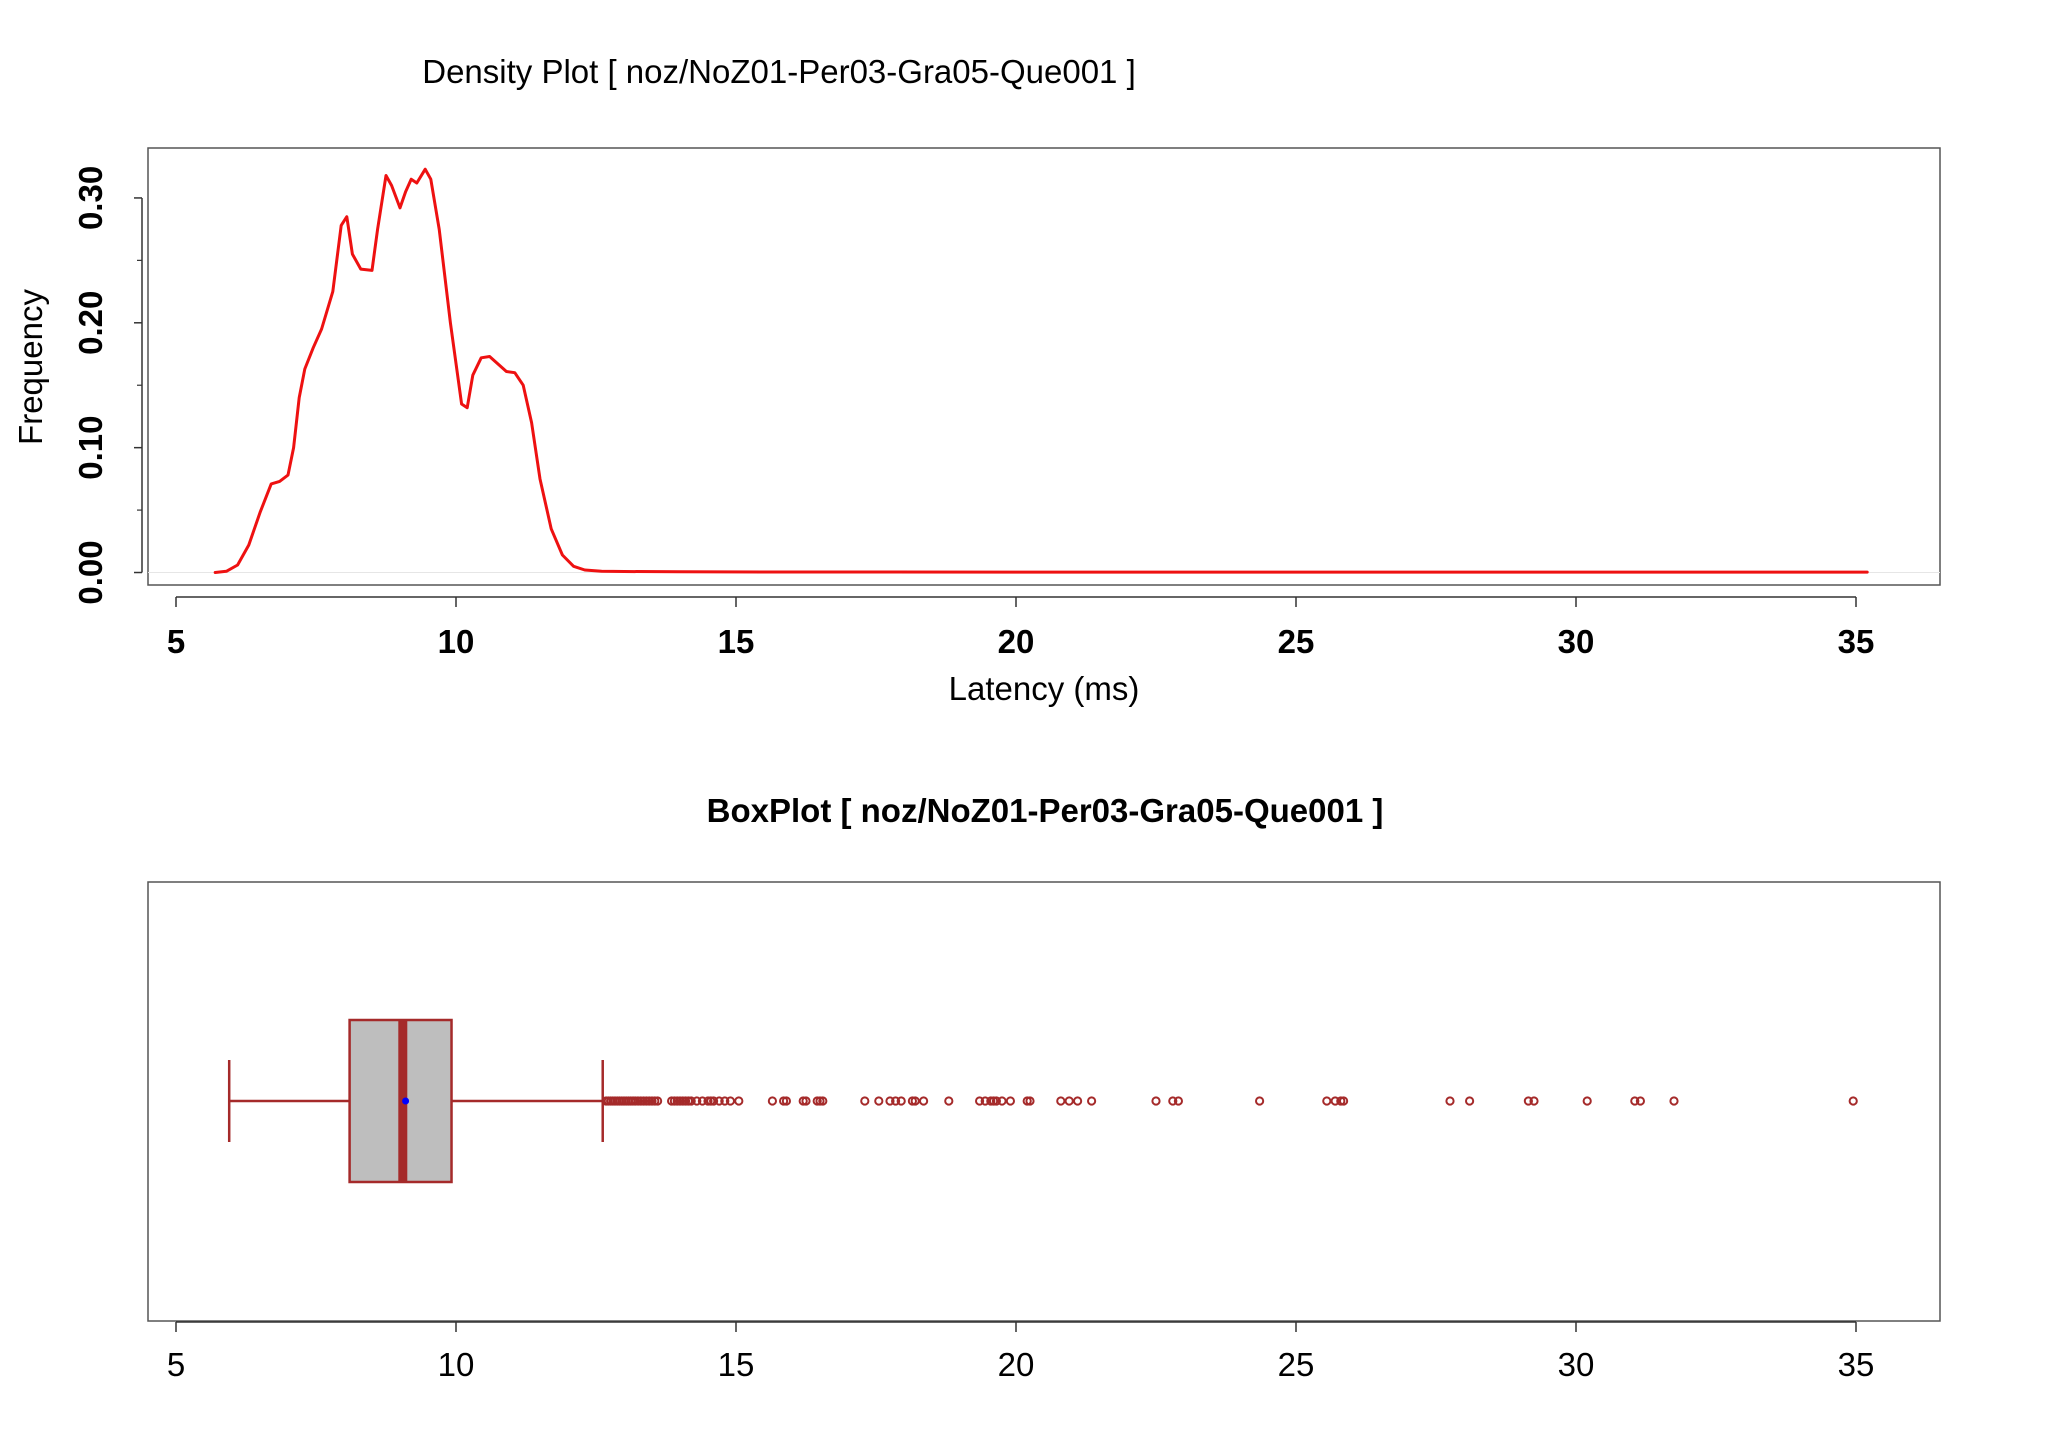 The height and width of the screenshot is (1445, 2048). What do you see at coordinates (1576, 1364) in the screenshot?
I see `boxplot-x-tick-label: 30` at bounding box center [1576, 1364].